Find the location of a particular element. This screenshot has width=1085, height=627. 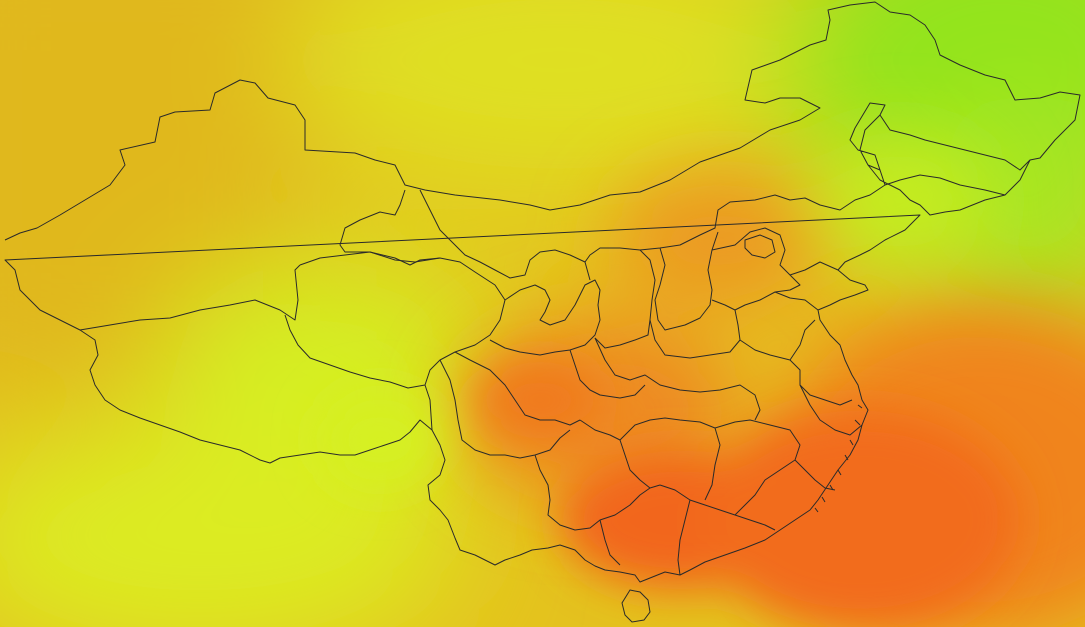

hainan-island is located at coordinates (636, 606).